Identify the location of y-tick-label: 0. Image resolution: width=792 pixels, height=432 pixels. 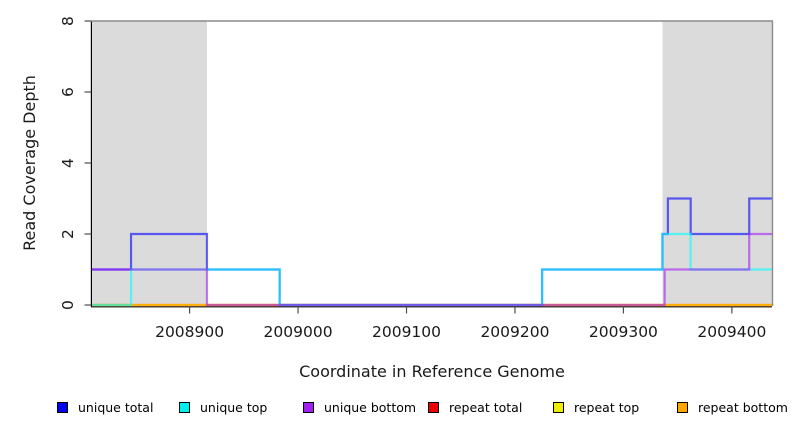
(68, 305).